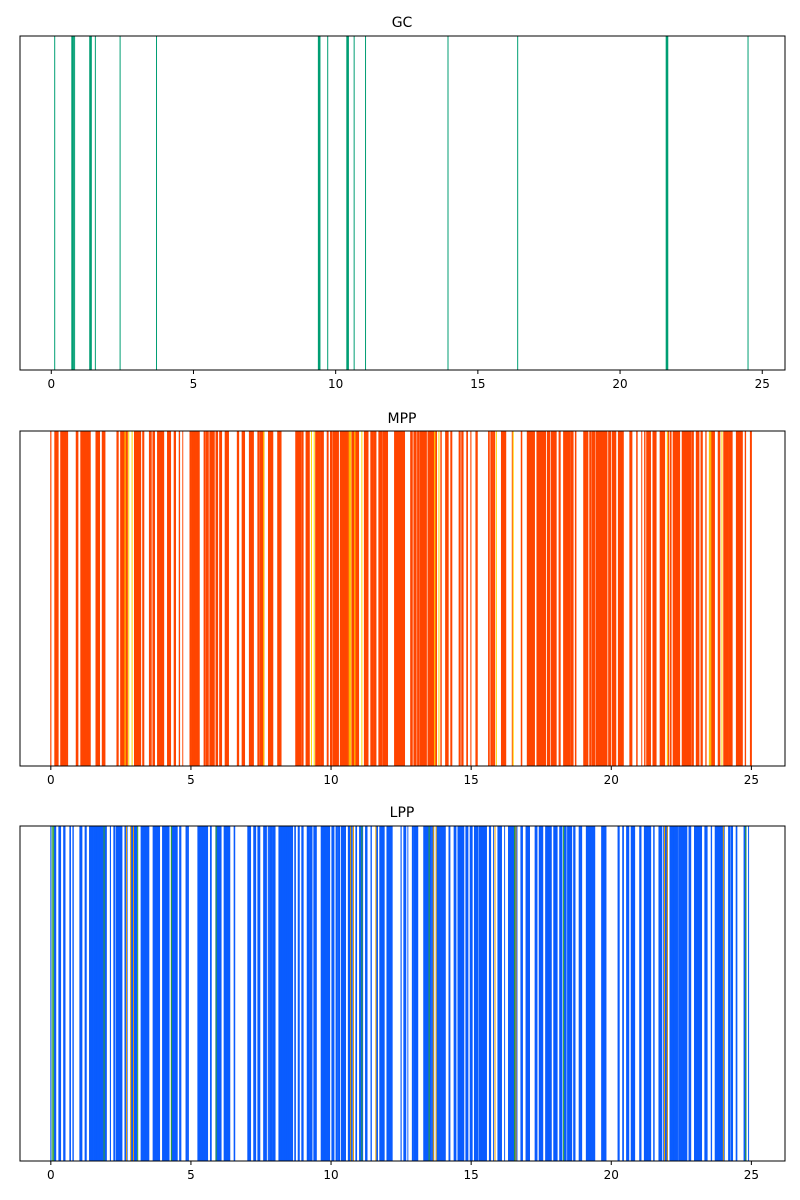 Image resolution: width=800 pixels, height=1200 pixels. Describe the element at coordinates (408, 380) in the screenshot. I see `x-axis-gc: 0 5 10 15 20 25` at that location.